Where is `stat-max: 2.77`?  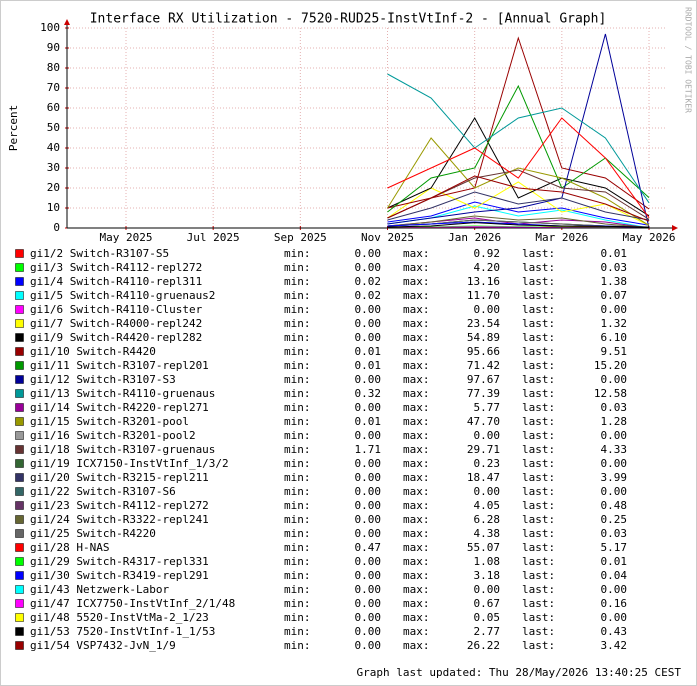 stat-max: 2.77 is located at coordinates (487, 631).